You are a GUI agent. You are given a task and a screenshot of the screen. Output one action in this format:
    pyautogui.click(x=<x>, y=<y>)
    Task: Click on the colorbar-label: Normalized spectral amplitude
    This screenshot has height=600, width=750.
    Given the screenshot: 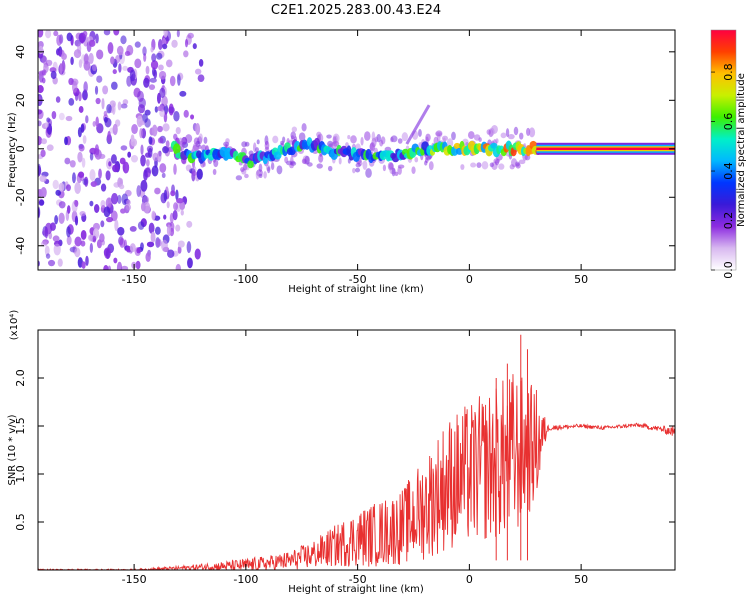 What is the action you would take?
    pyautogui.click(x=741, y=150)
    